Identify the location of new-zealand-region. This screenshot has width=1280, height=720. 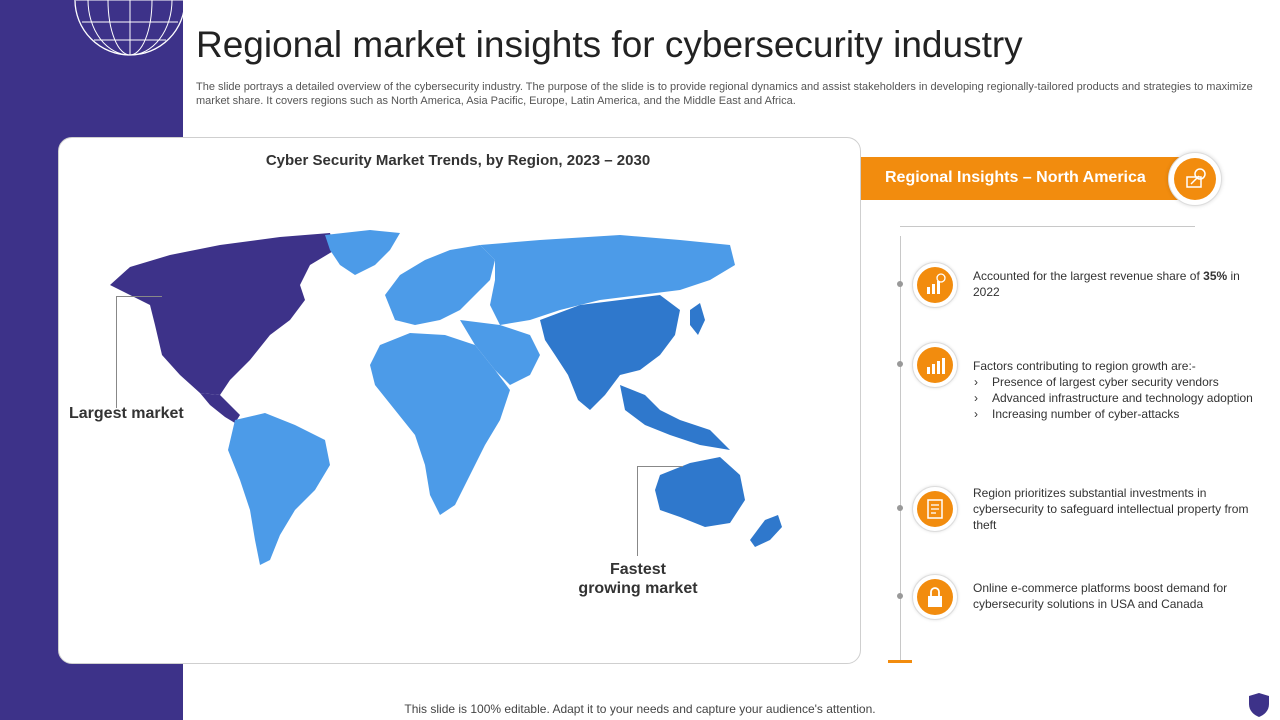
(766, 531).